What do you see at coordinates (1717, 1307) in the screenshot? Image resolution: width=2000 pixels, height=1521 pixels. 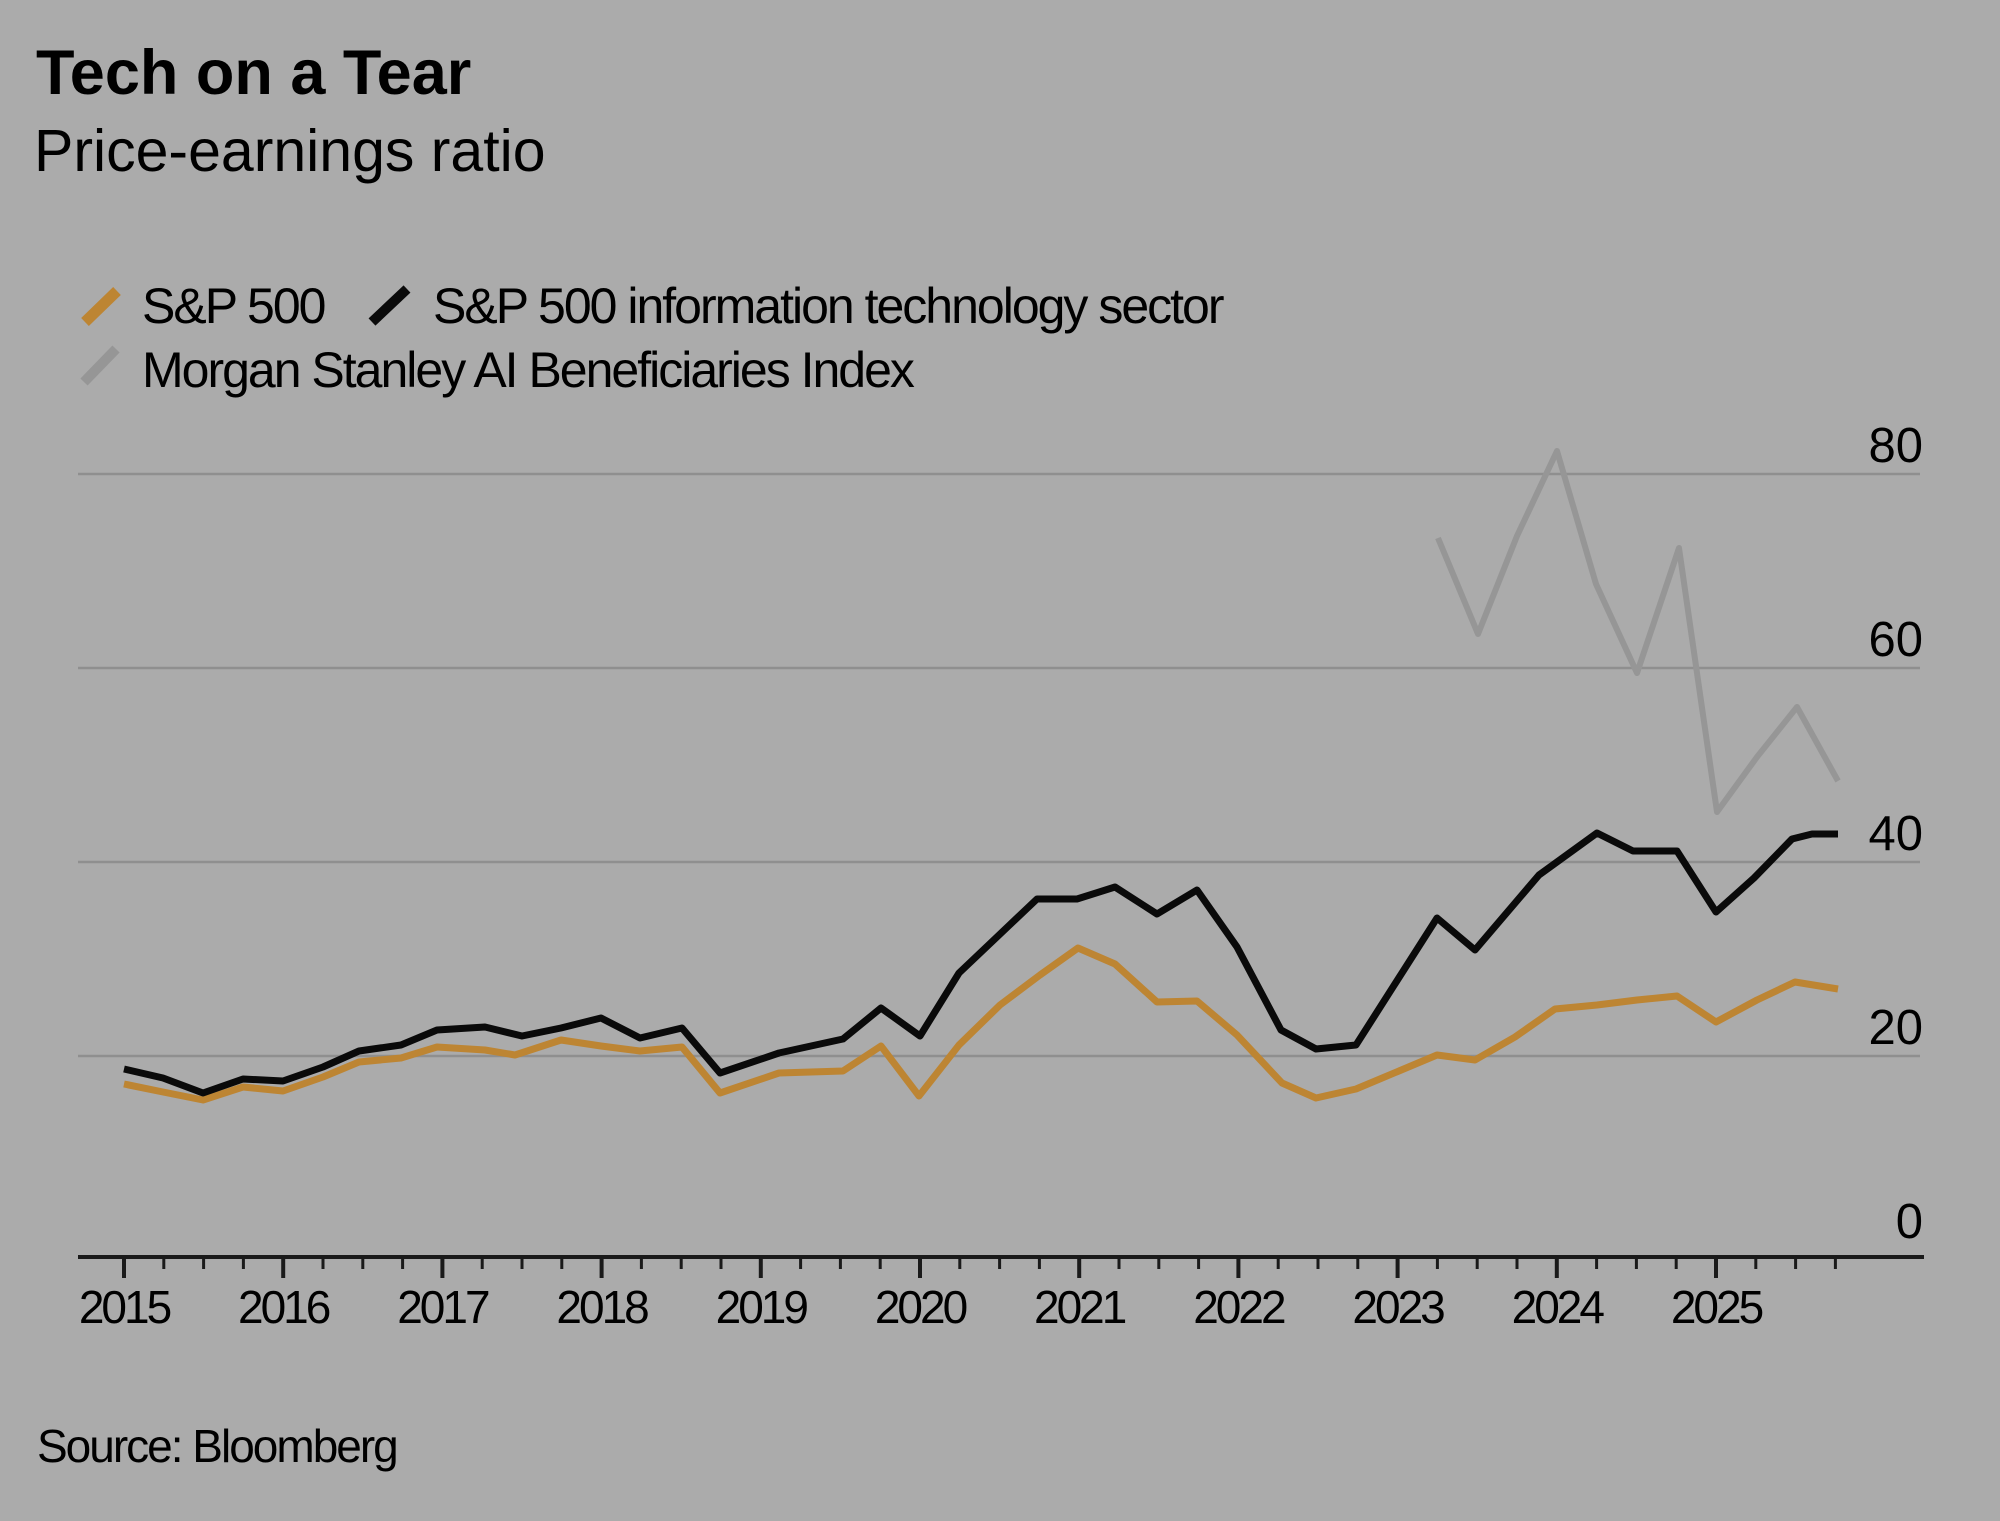 I see `svg-text: 2025` at bounding box center [1717, 1307].